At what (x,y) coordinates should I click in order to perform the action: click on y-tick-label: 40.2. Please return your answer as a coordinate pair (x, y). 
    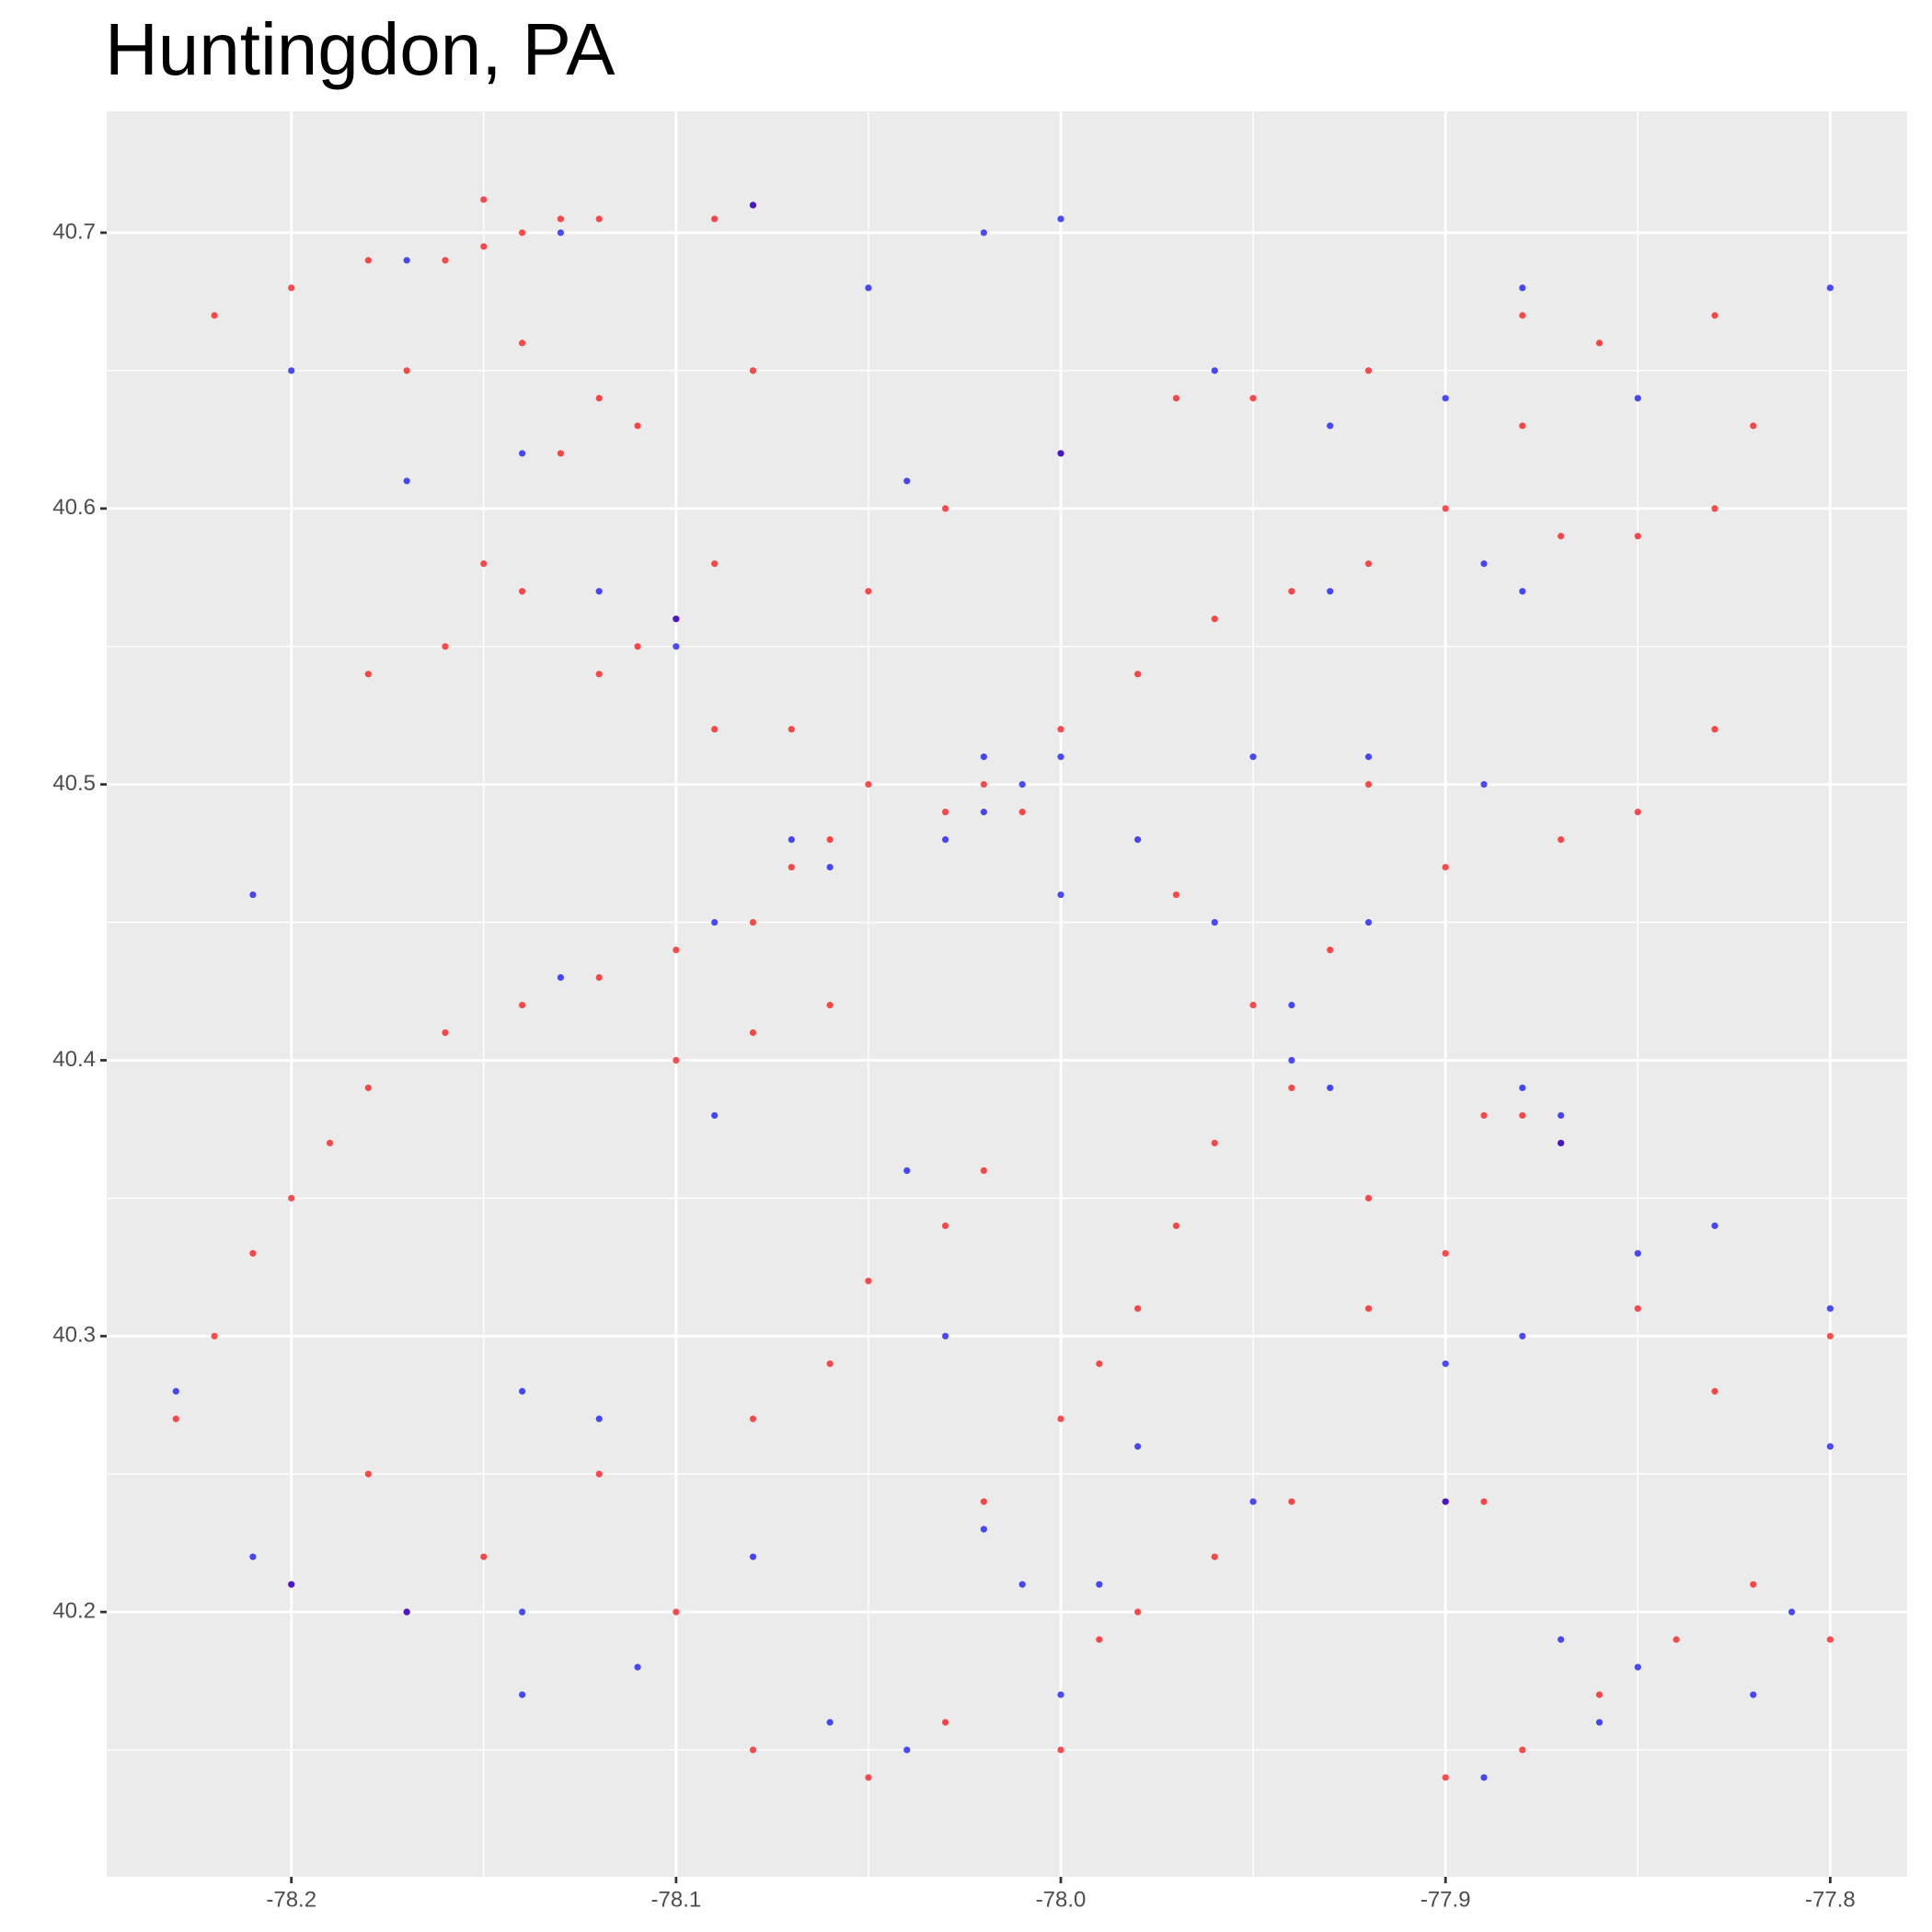
    Looking at the image, I should click on (74, 1610).